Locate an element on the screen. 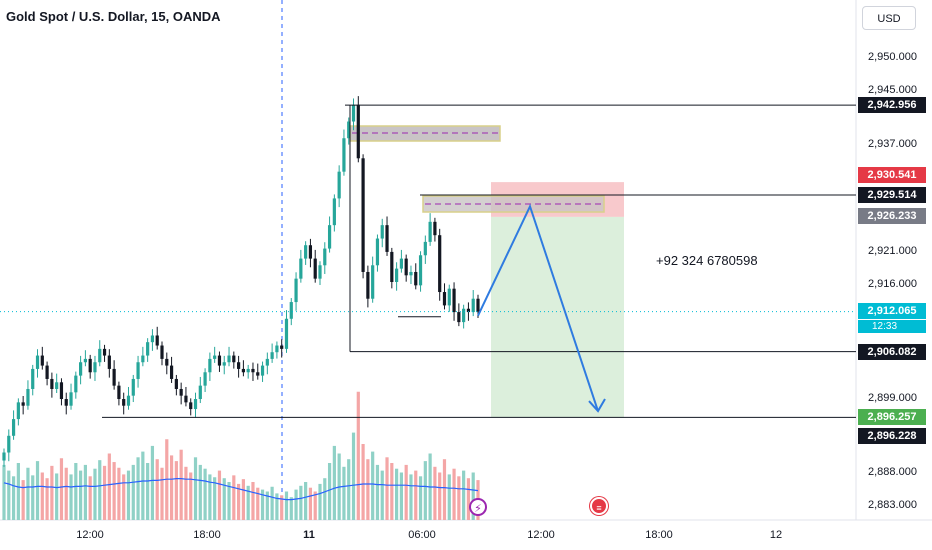 This screenshot has width=932, height=550. y-tick-label: 2,950.000 is located at coordinates (892, 57).